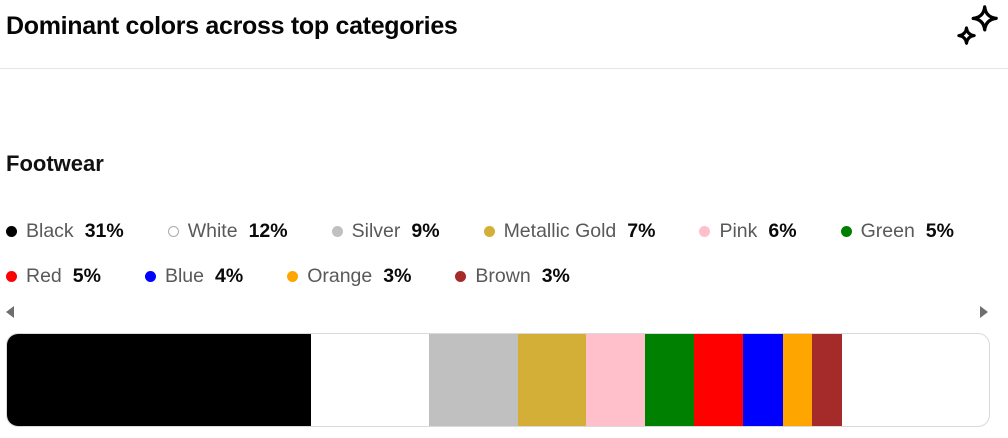  Describe the element at coordinates (229, 275) in the screenshot. I see `legend-value: 4%` at that location.